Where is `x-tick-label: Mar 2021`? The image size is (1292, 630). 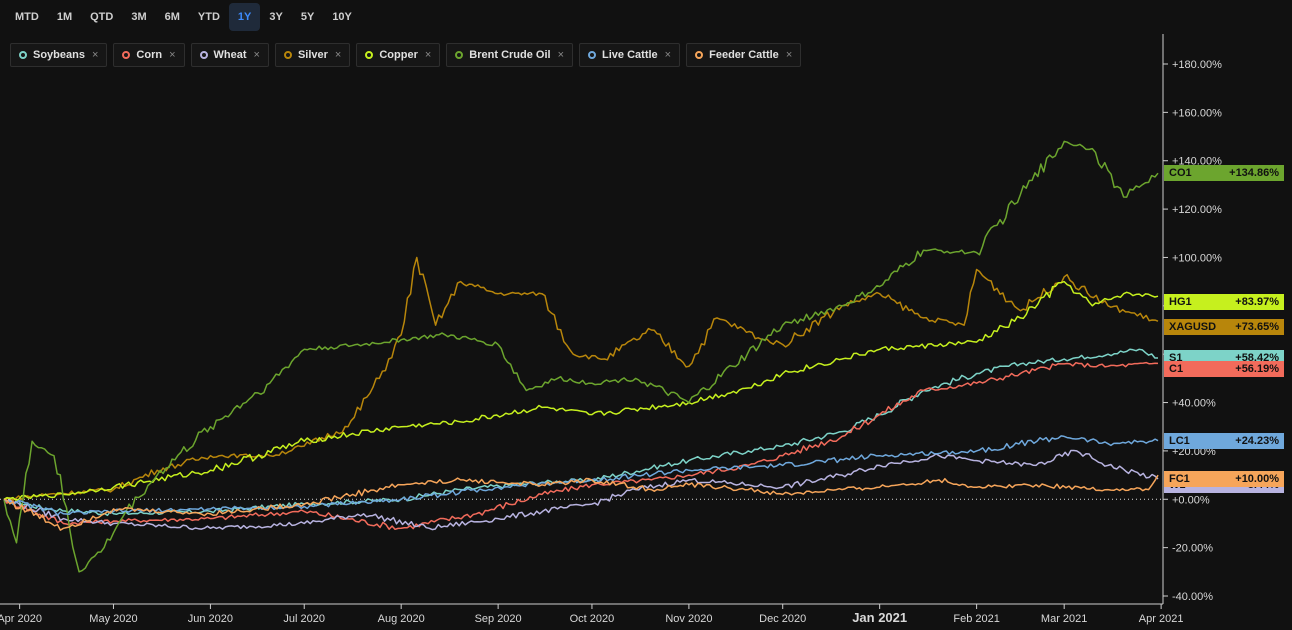 x-tick-label: Mar 2021 is located at coordinates (1064, 619).